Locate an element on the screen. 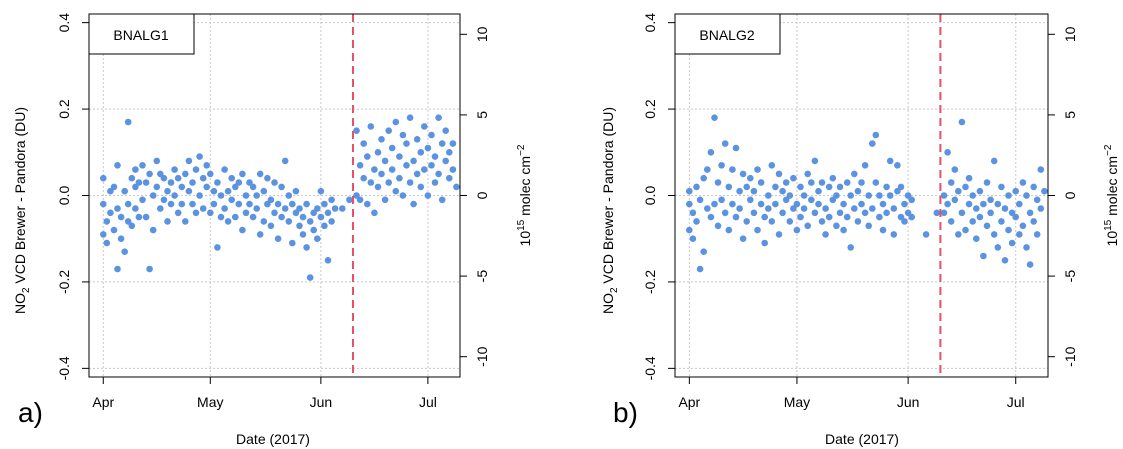 The image size is (1123, 449). y-right-tick-label: 10 is located at coordinates (482, 34).